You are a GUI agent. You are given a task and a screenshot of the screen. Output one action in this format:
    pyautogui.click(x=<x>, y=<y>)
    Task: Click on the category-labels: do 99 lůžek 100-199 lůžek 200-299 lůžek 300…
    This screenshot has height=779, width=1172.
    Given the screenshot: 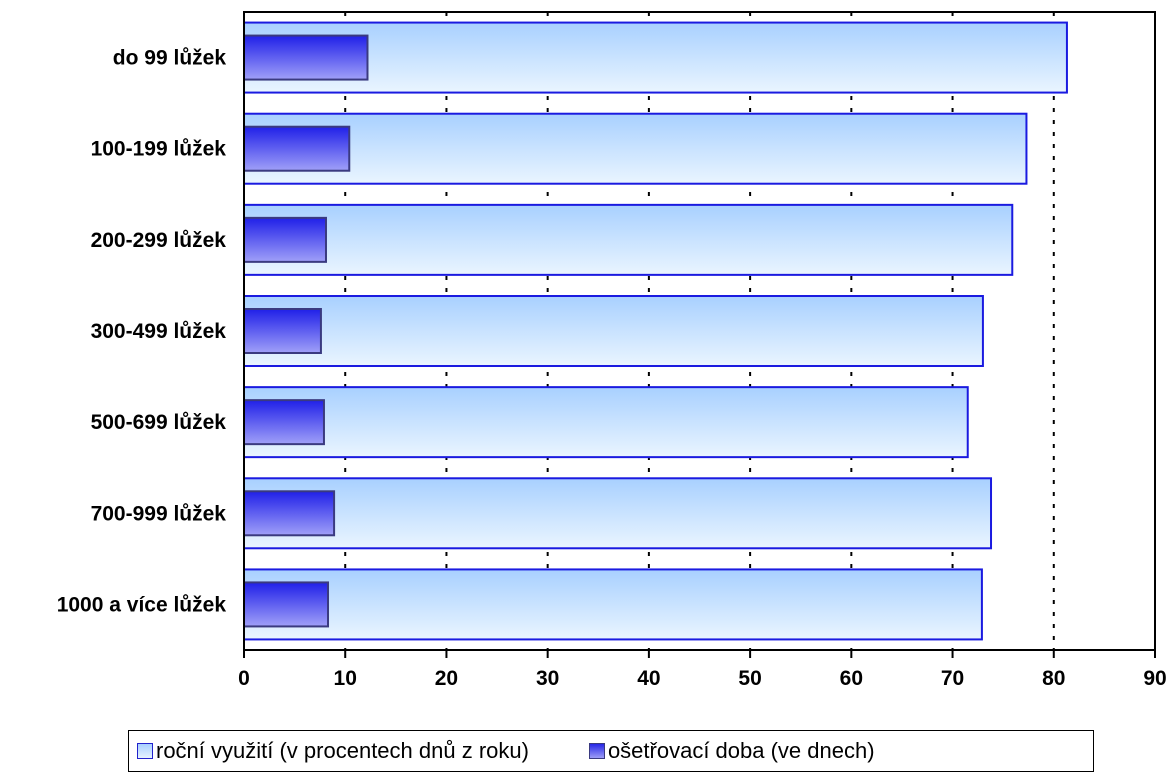 What is the action you would take?
    pyautogui.click(x=142, y=332)
    